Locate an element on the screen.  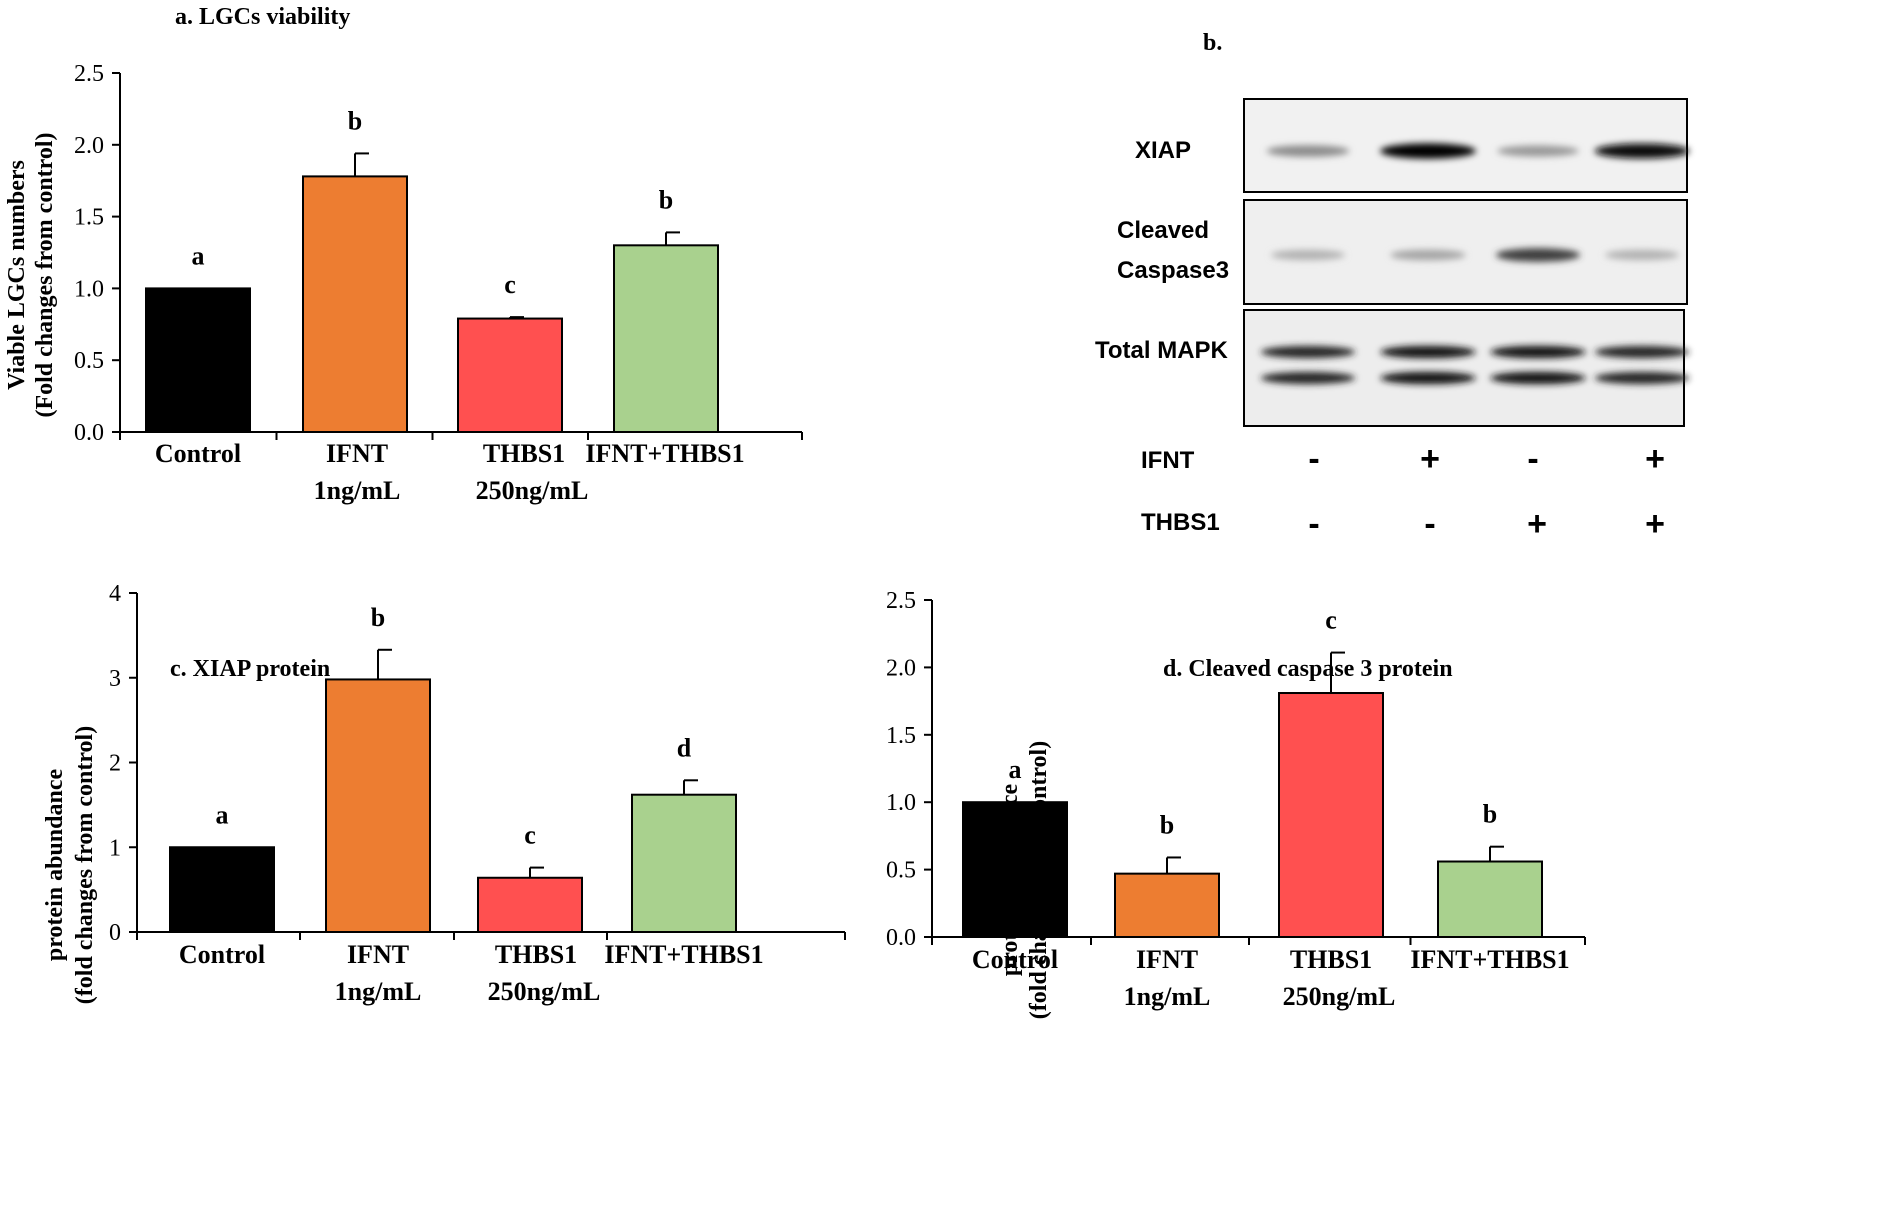
panel-a-significance-letter-2: b is located at coordinates (355, 120).